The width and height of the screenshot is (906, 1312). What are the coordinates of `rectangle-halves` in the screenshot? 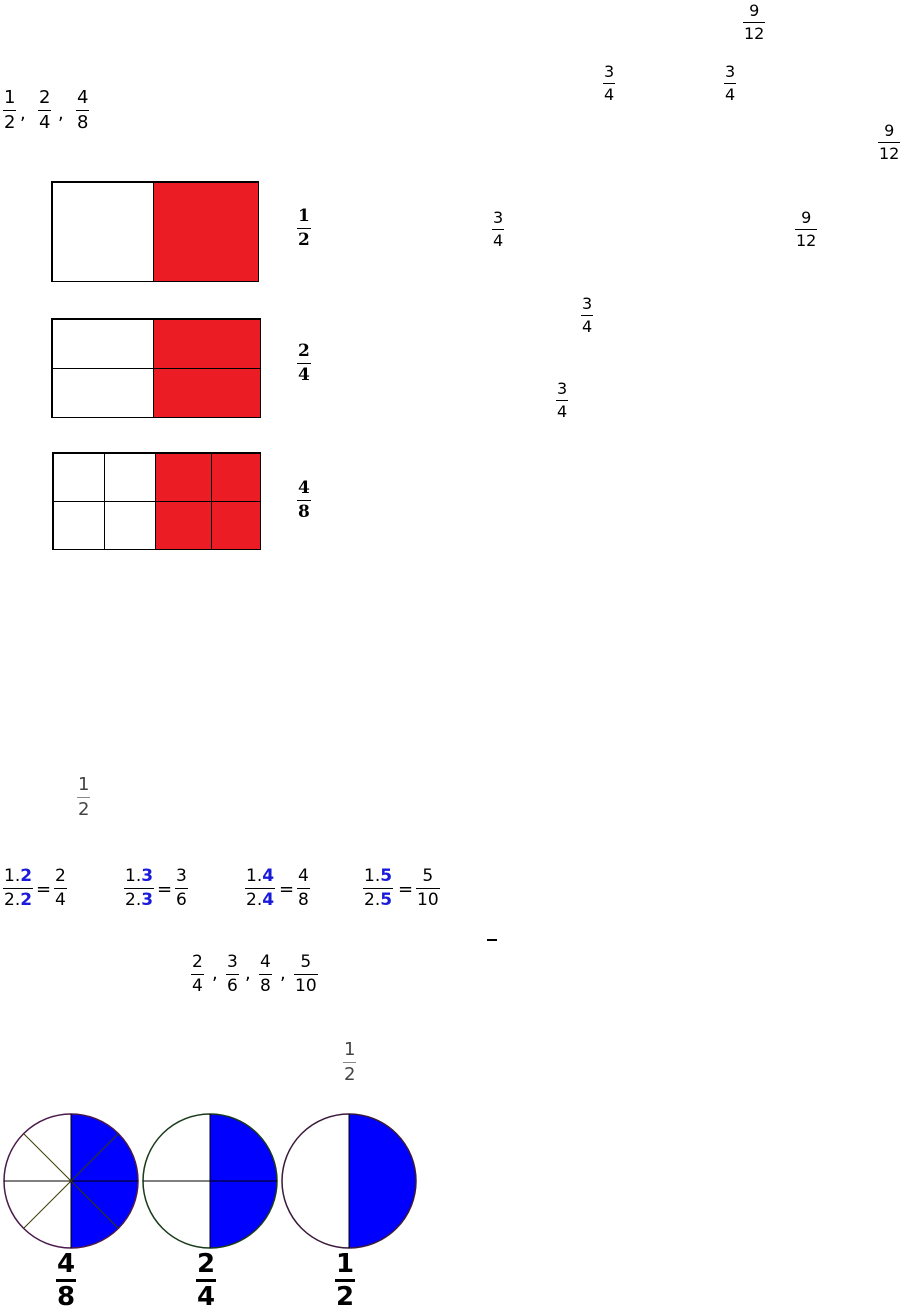 It's located at (155, 231).